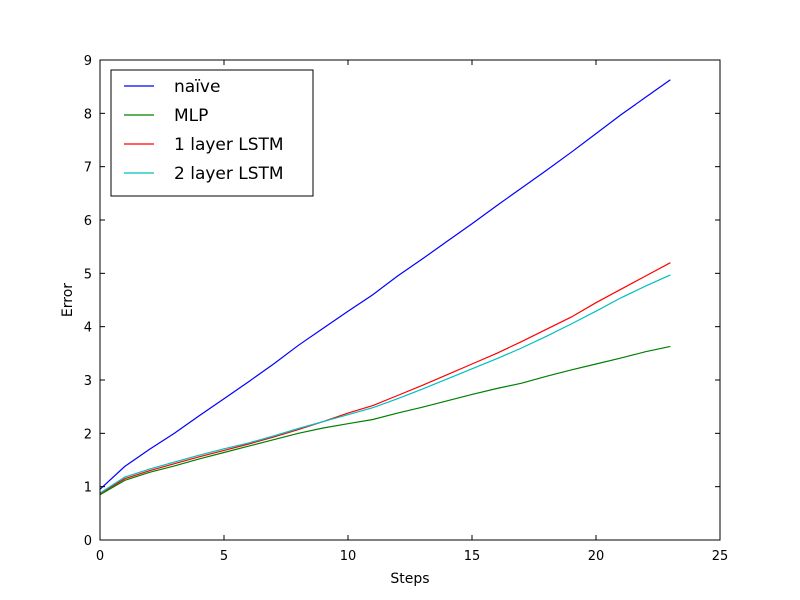 This screenshot has height=600, width=800. What do you see at coordinates (348, 556) in the screenshot?
I see `x-tick-label: 10` at bounding box center [348, 556].